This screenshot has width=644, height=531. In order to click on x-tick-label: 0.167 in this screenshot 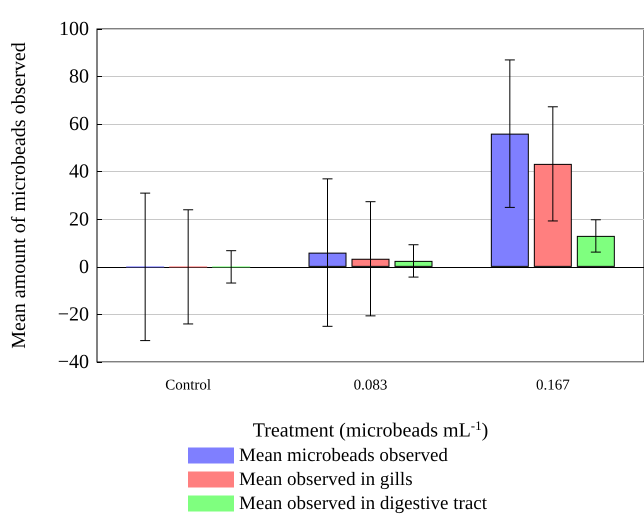, I will do `click(553, 386)`.